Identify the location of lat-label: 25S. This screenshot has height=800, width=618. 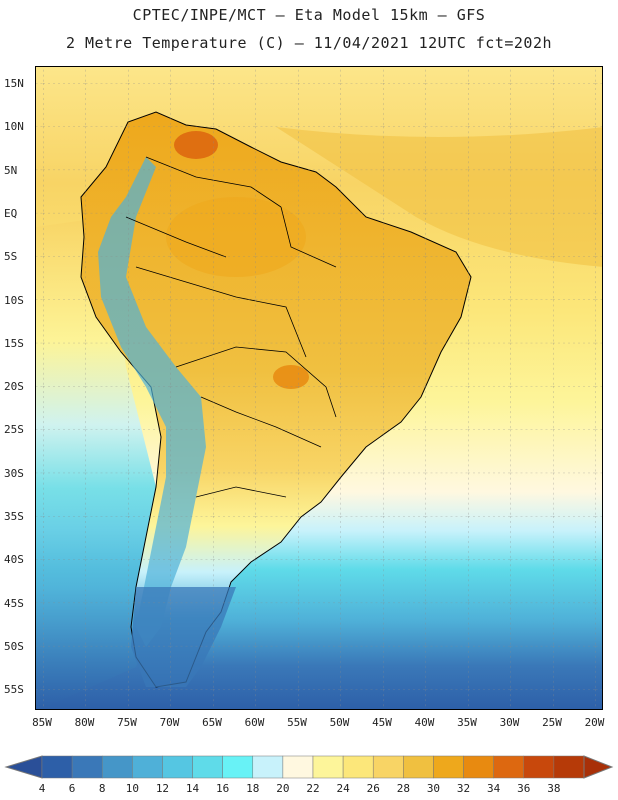
(14, 430).